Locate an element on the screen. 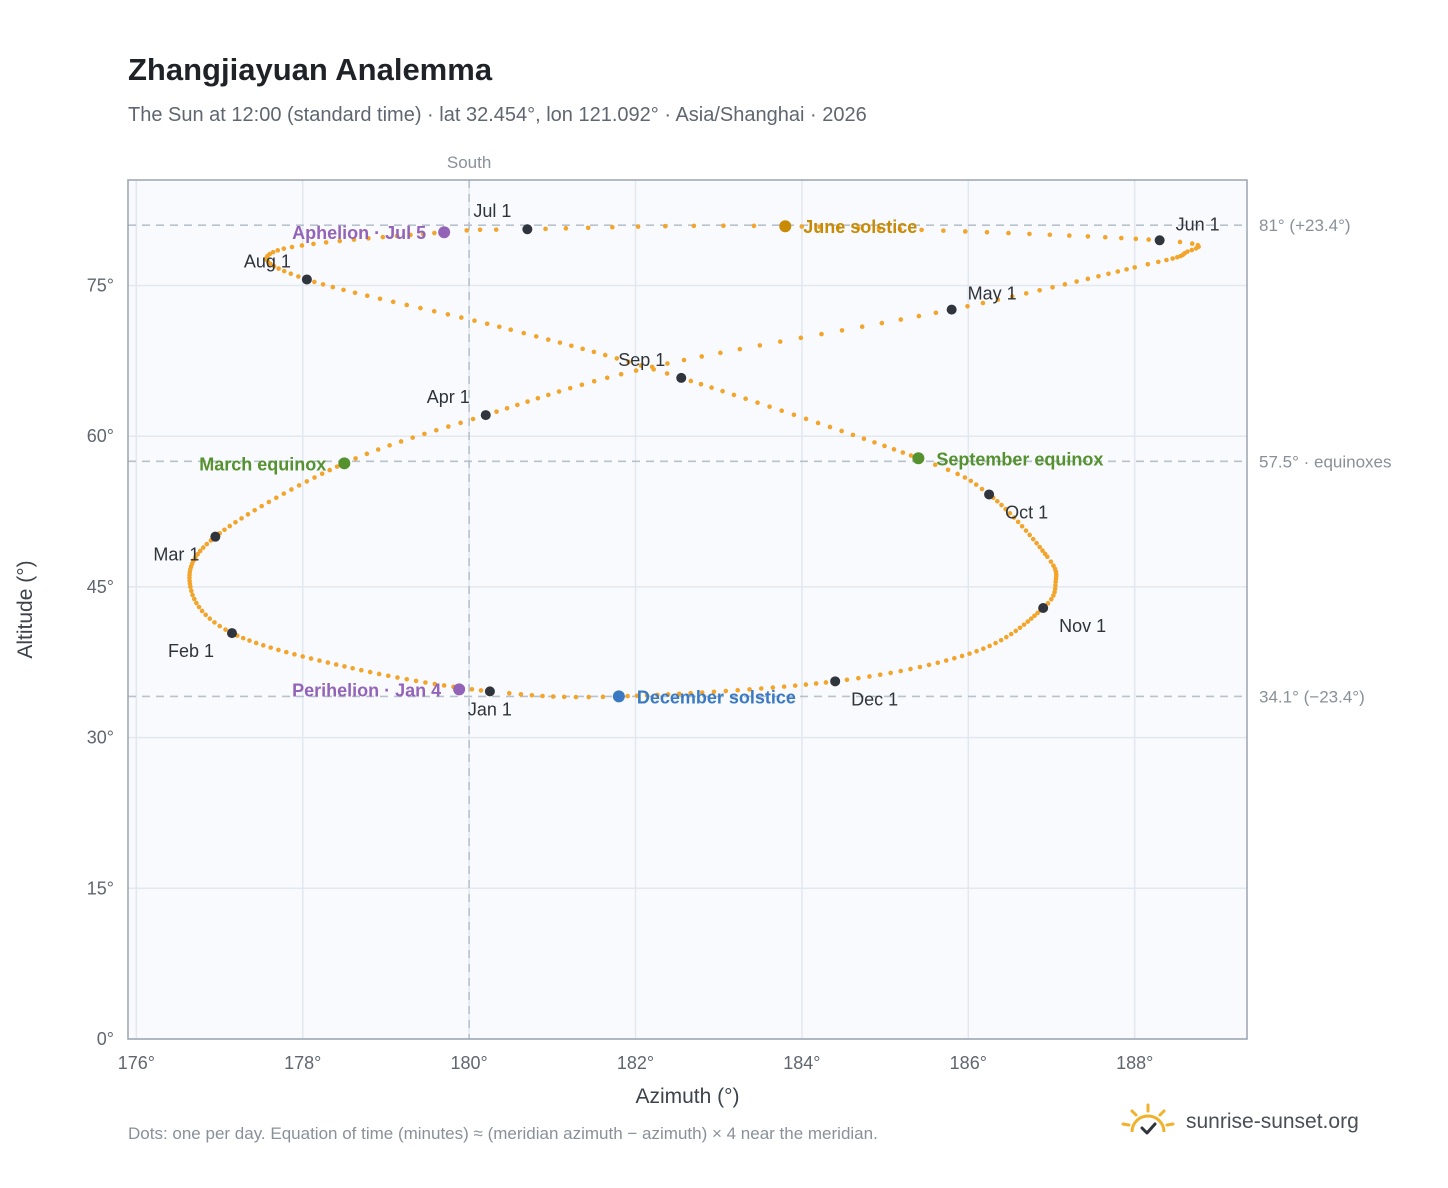  y-tick-label: 60° is located at coordinates (100, 436).